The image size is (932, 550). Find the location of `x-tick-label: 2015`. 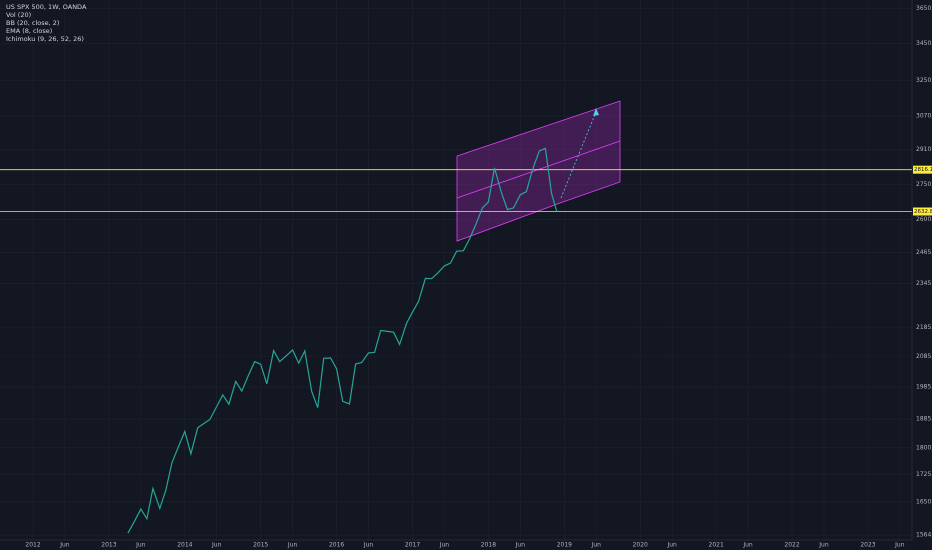

x-tick-label: 2015 is located at coordinates (260, 545).